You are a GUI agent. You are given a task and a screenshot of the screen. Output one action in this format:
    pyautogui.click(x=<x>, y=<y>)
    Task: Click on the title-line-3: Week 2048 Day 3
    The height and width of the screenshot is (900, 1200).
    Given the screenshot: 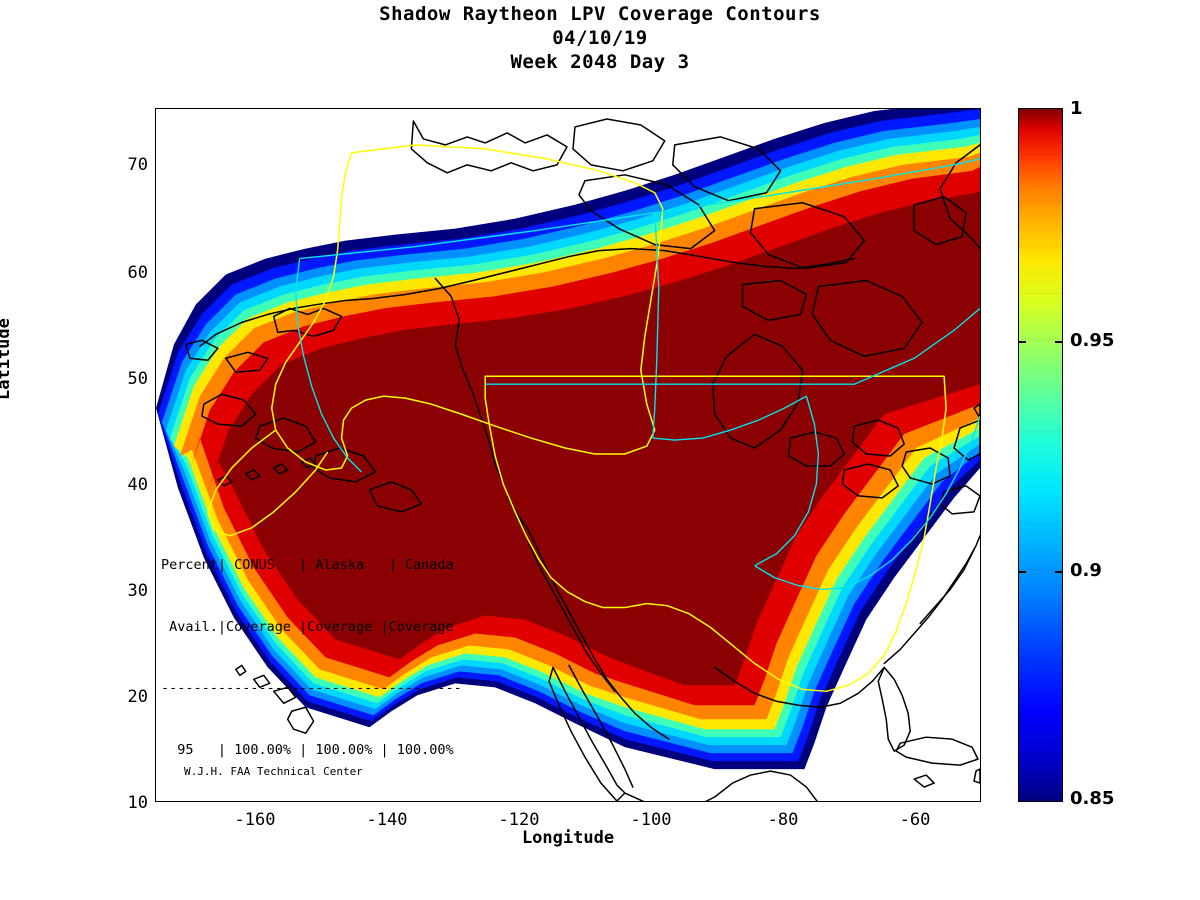 What is the action you would take?
    pyautogui.click(x=600, y=62)
    